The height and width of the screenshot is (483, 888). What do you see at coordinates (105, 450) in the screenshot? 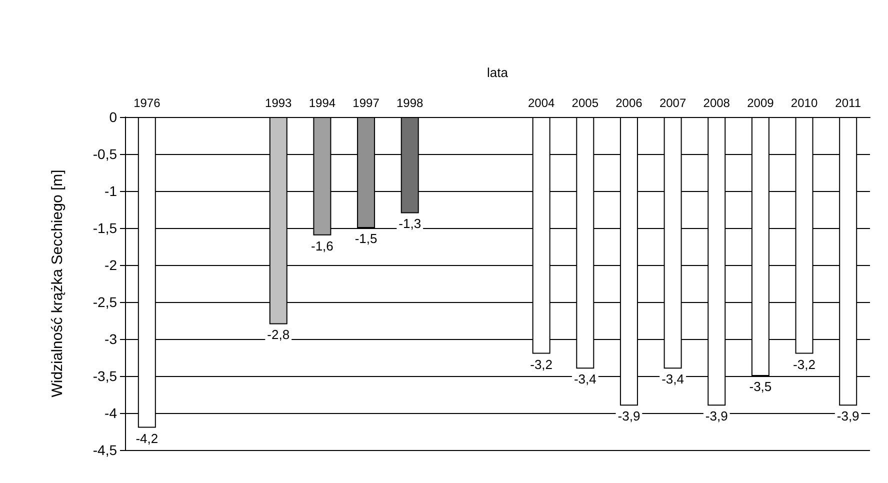
I see `y-tick-label: -4,5` at bounding box center [105, 450].